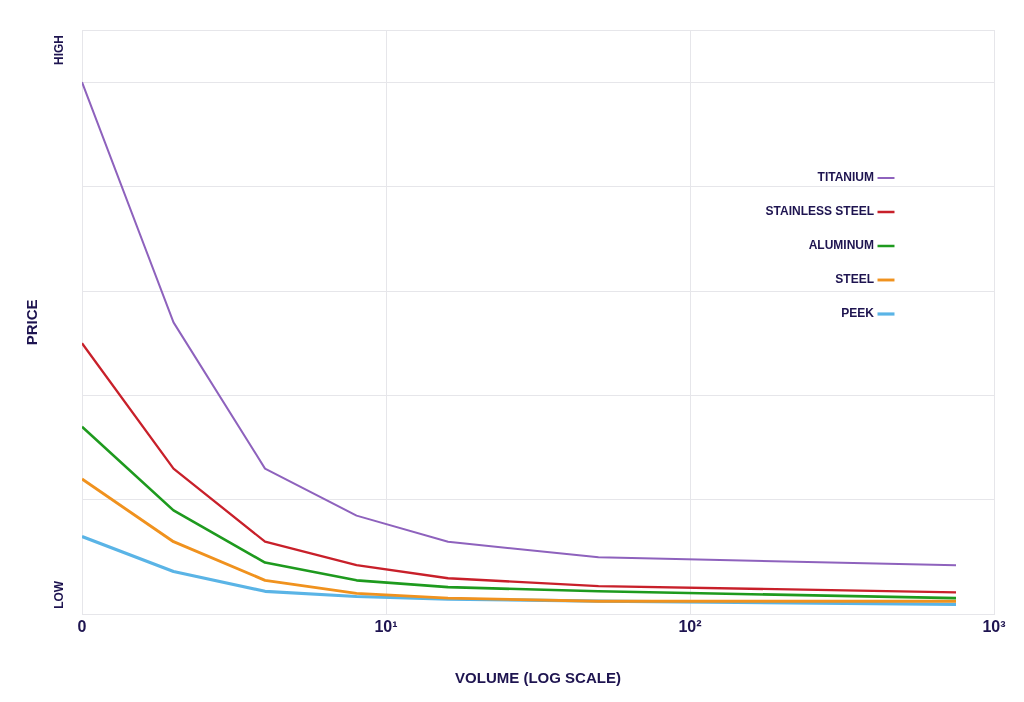  Describe the element at coordinates (841, 245) in the screenshot. I see `legend-label: ALUMINUM` at that location.